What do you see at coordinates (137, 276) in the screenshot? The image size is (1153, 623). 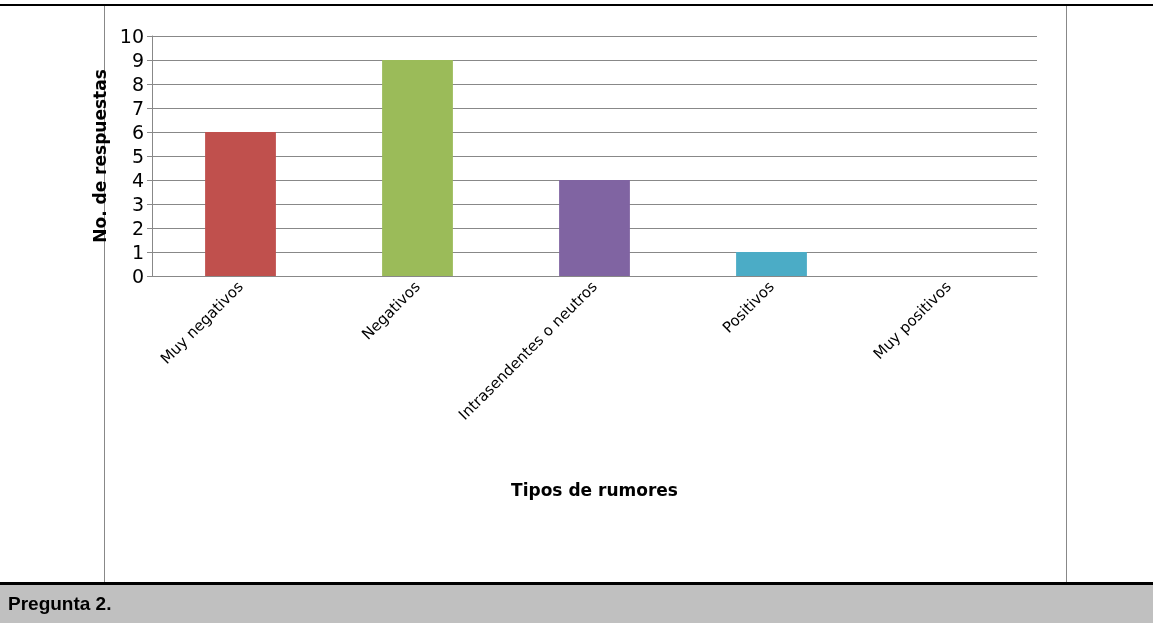 I see `y-tick-label: 0` at bounding box center [137, 276].